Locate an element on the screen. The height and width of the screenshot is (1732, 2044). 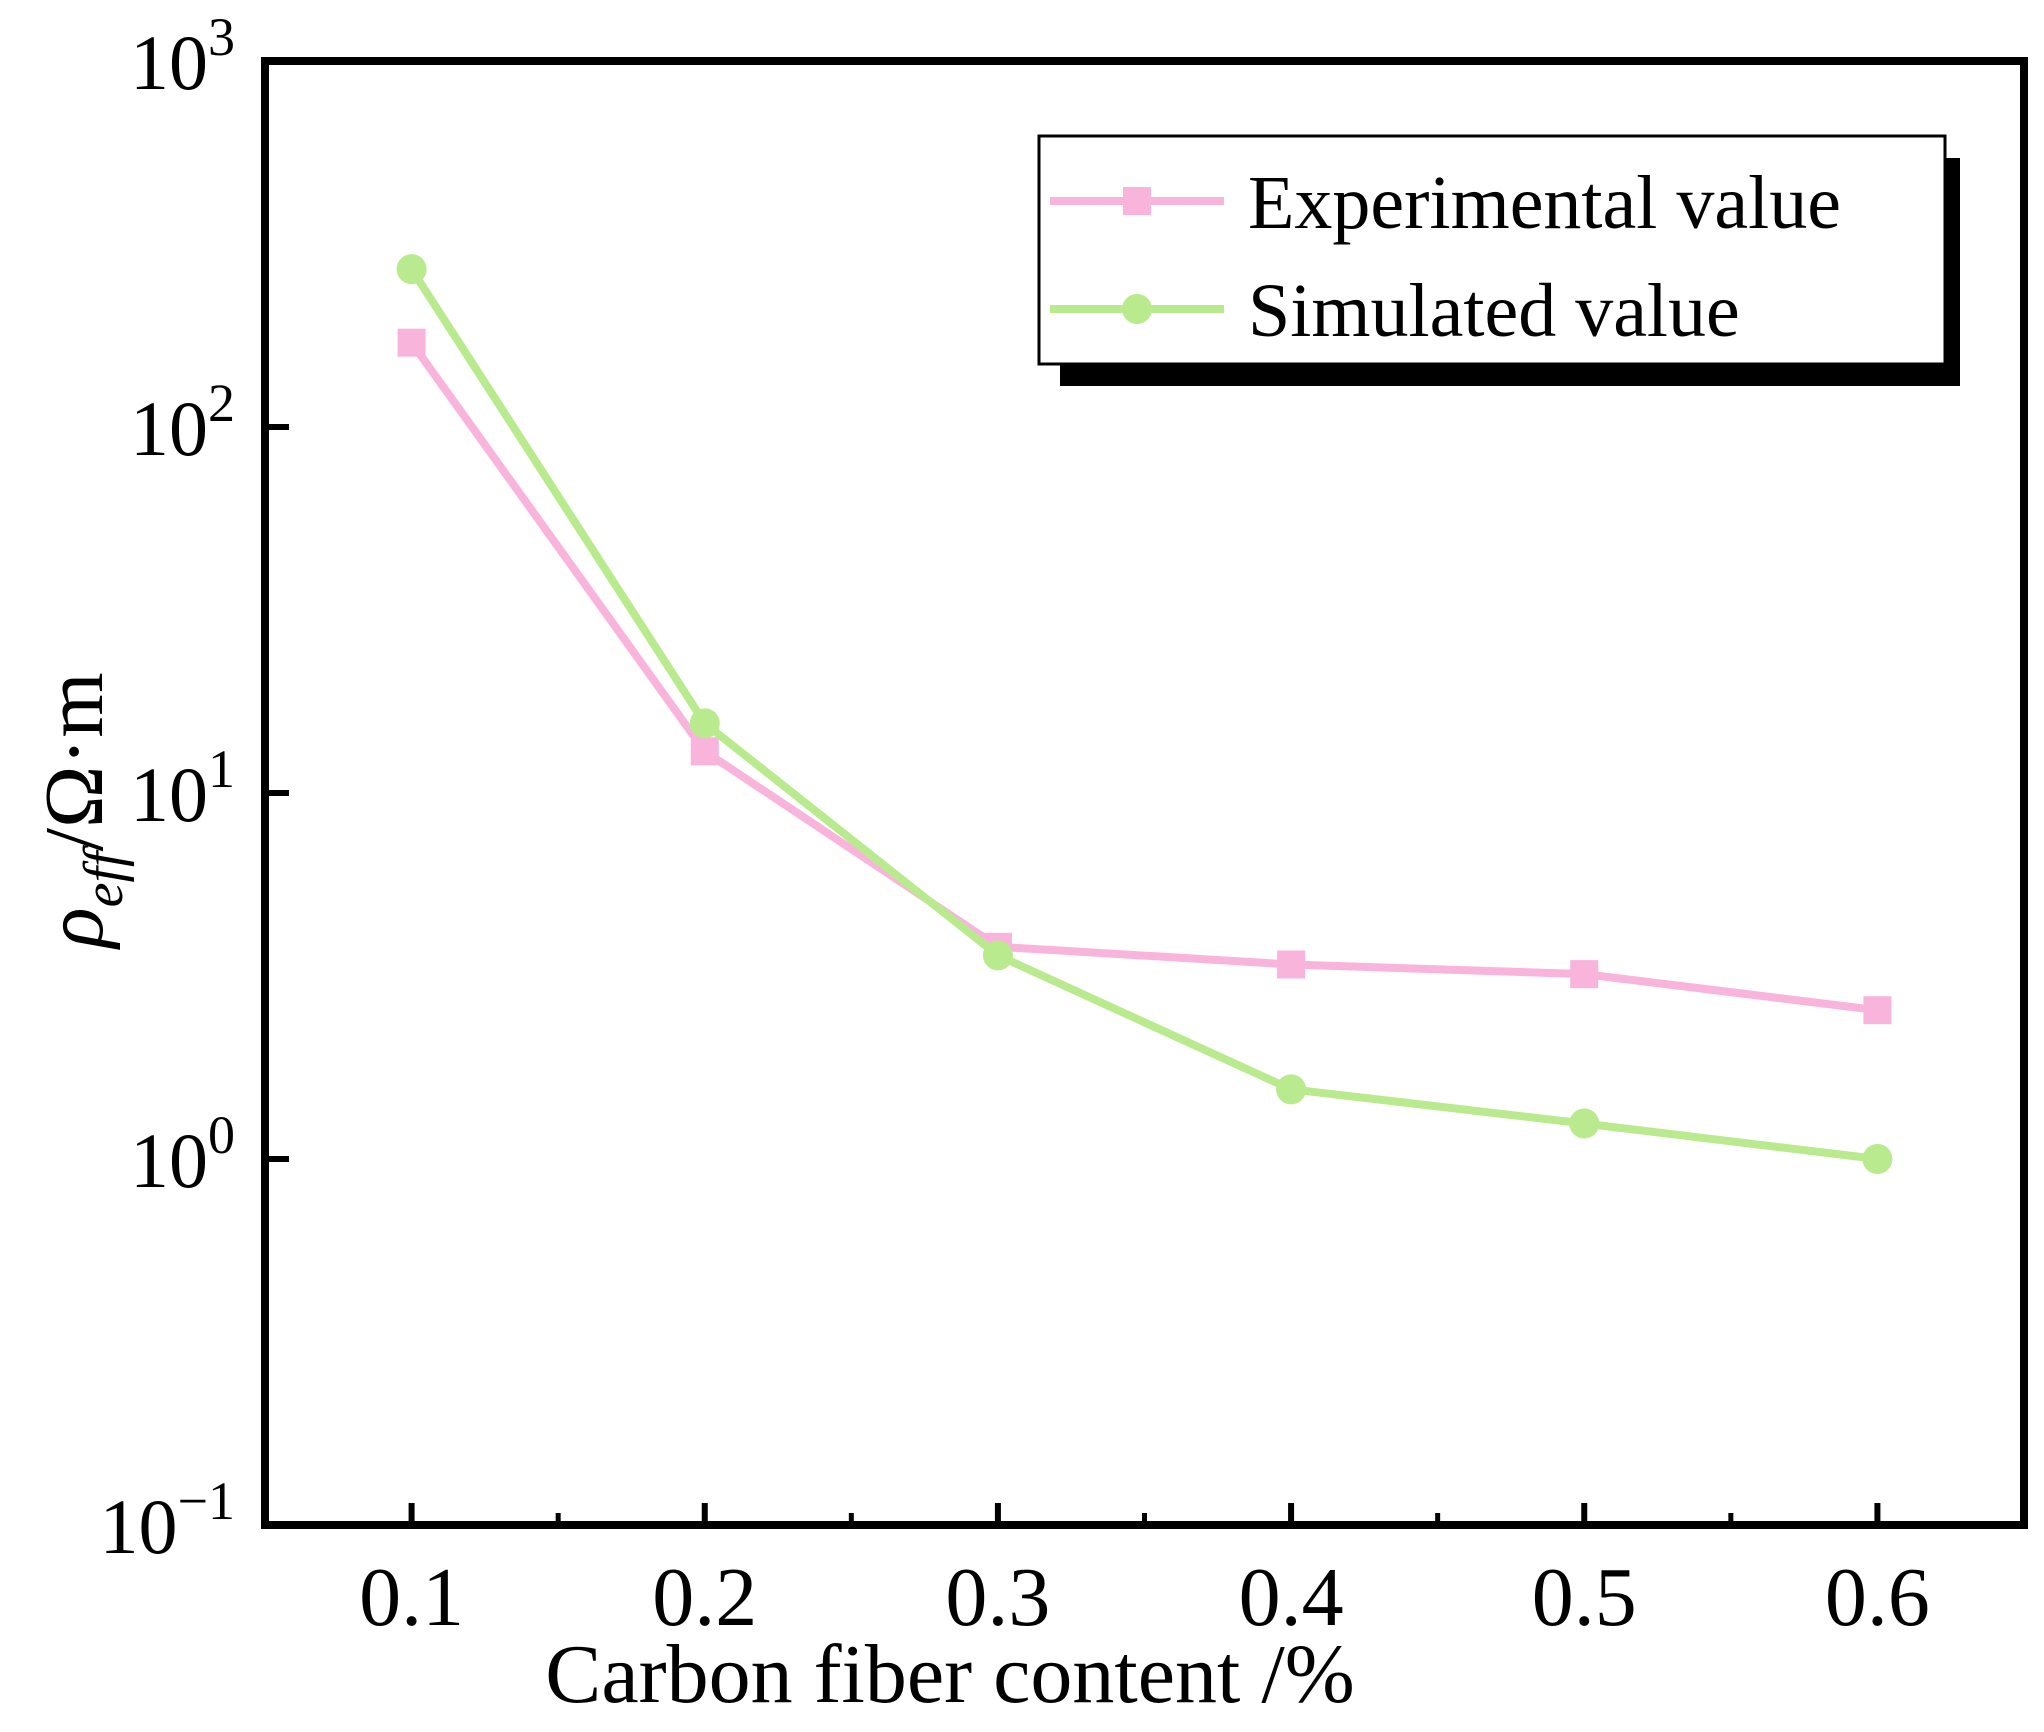
y-axis-subscript: eff is located at coordinates (104, 875).